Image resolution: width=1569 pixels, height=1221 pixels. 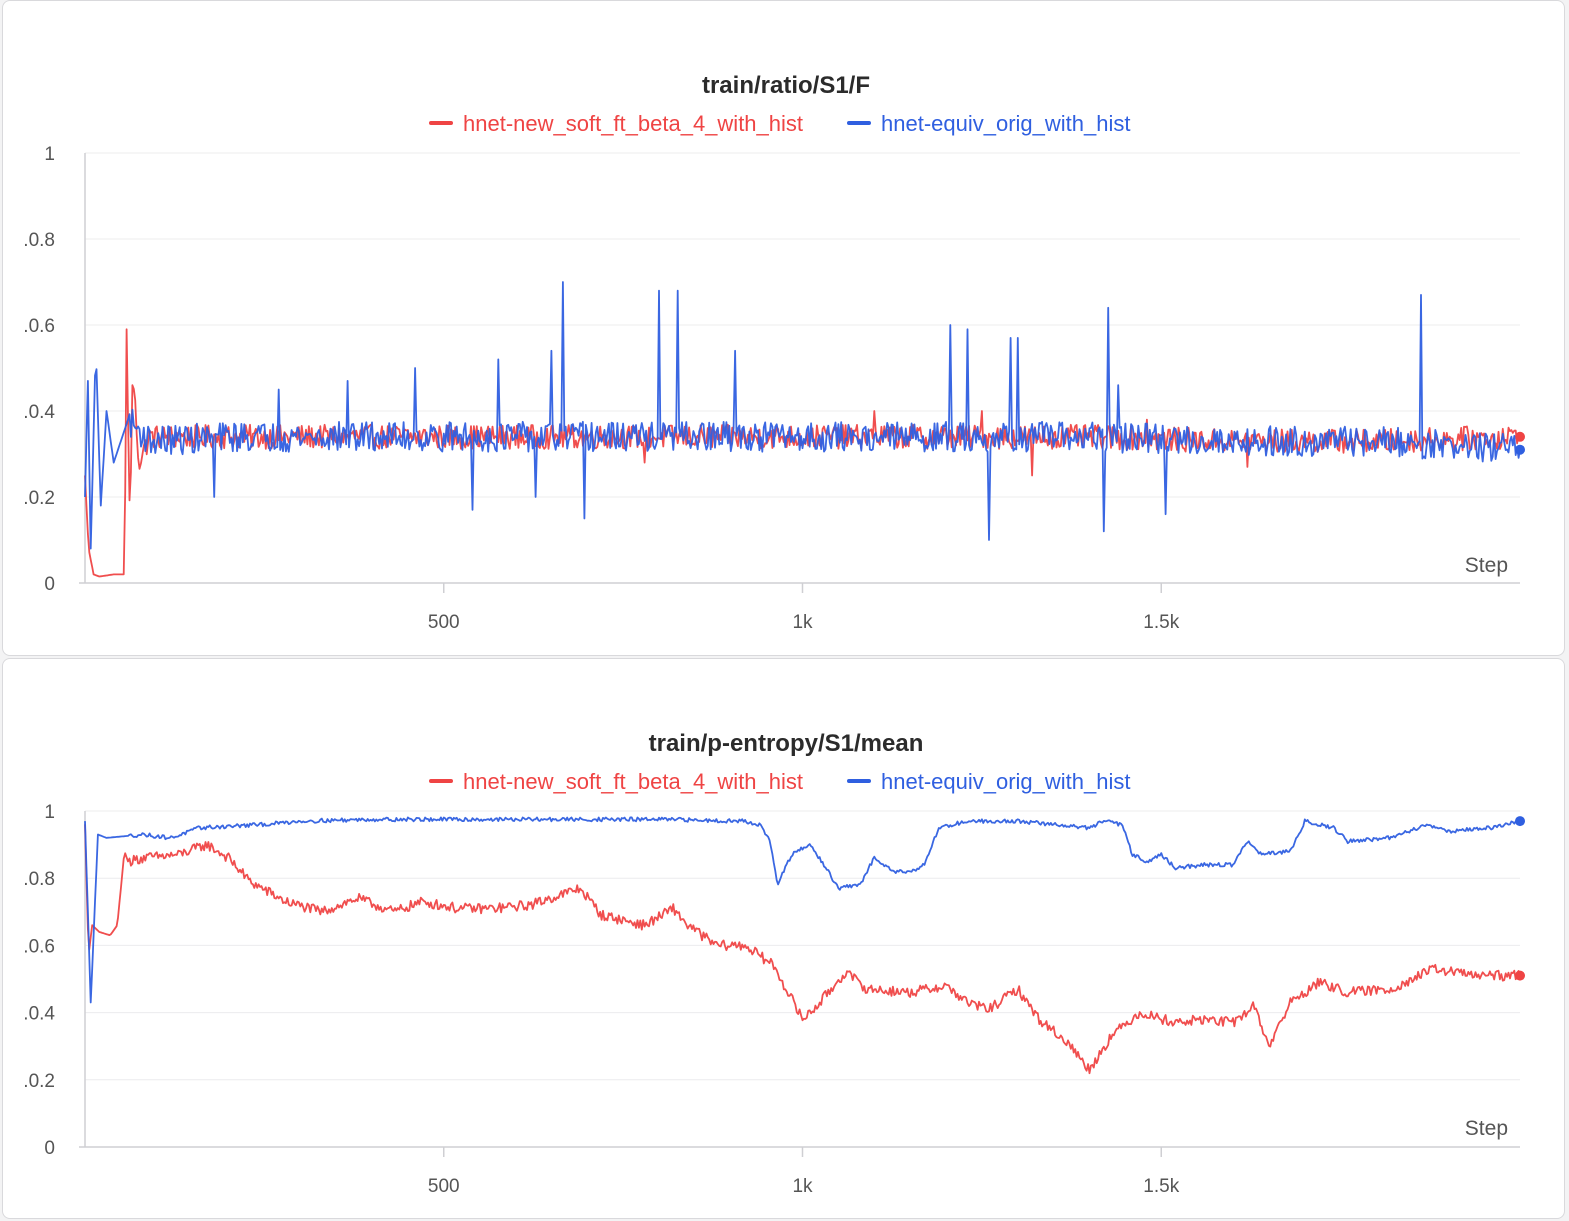 I want to click on chart-title: train/p-entropy/S1/mean, so click(x=786, y=743).